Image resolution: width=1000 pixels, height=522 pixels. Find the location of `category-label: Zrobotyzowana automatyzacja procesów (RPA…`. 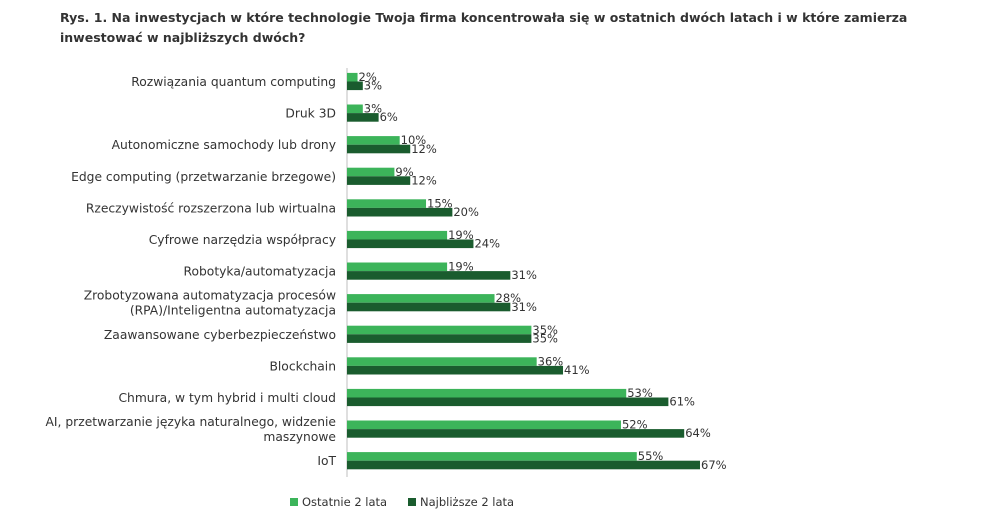

category-label: Zrobotyzowana automatyzacja procesów (RPA… is located at coordinates (210, 303).